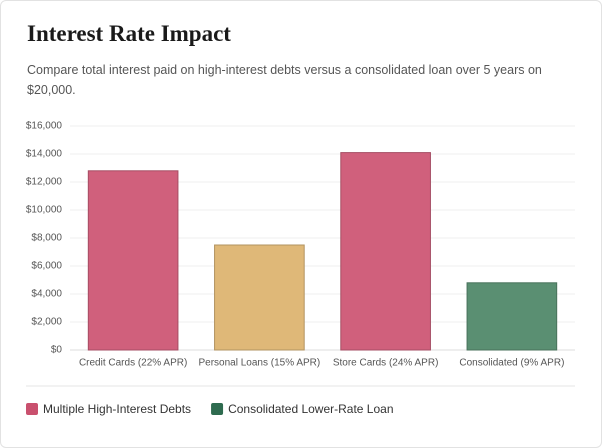 This screenshot has height=448, width=602. What do you see at coordinates (511, 363) in the screenshot?
I see `x-tick-label: Consolidated (9% APR)` at bounding box center [511, 363].